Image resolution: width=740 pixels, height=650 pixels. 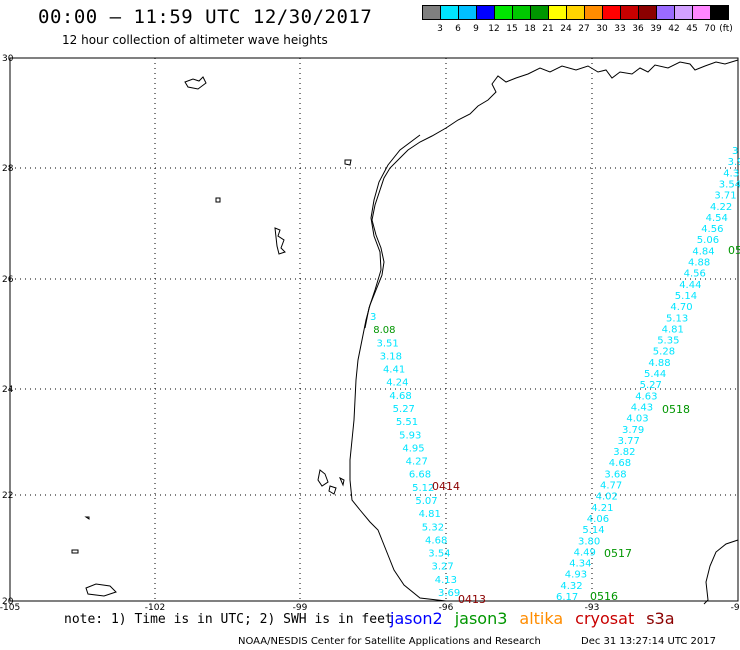 I want to click on swh-value: 4.70, so click(x=681, y=307).